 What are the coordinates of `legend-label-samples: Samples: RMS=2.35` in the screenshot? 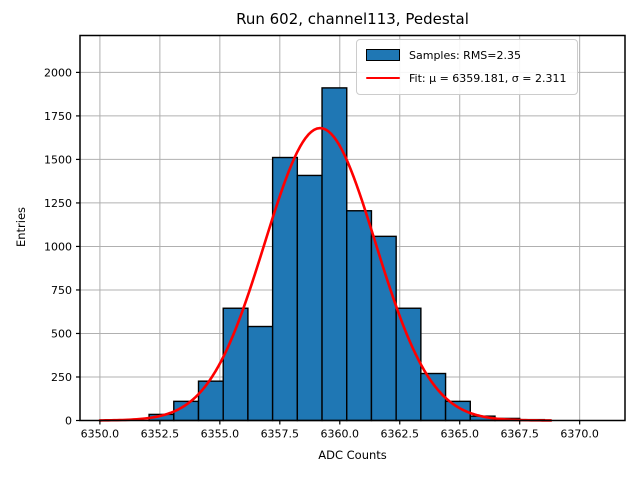 It's located at (465, 55).